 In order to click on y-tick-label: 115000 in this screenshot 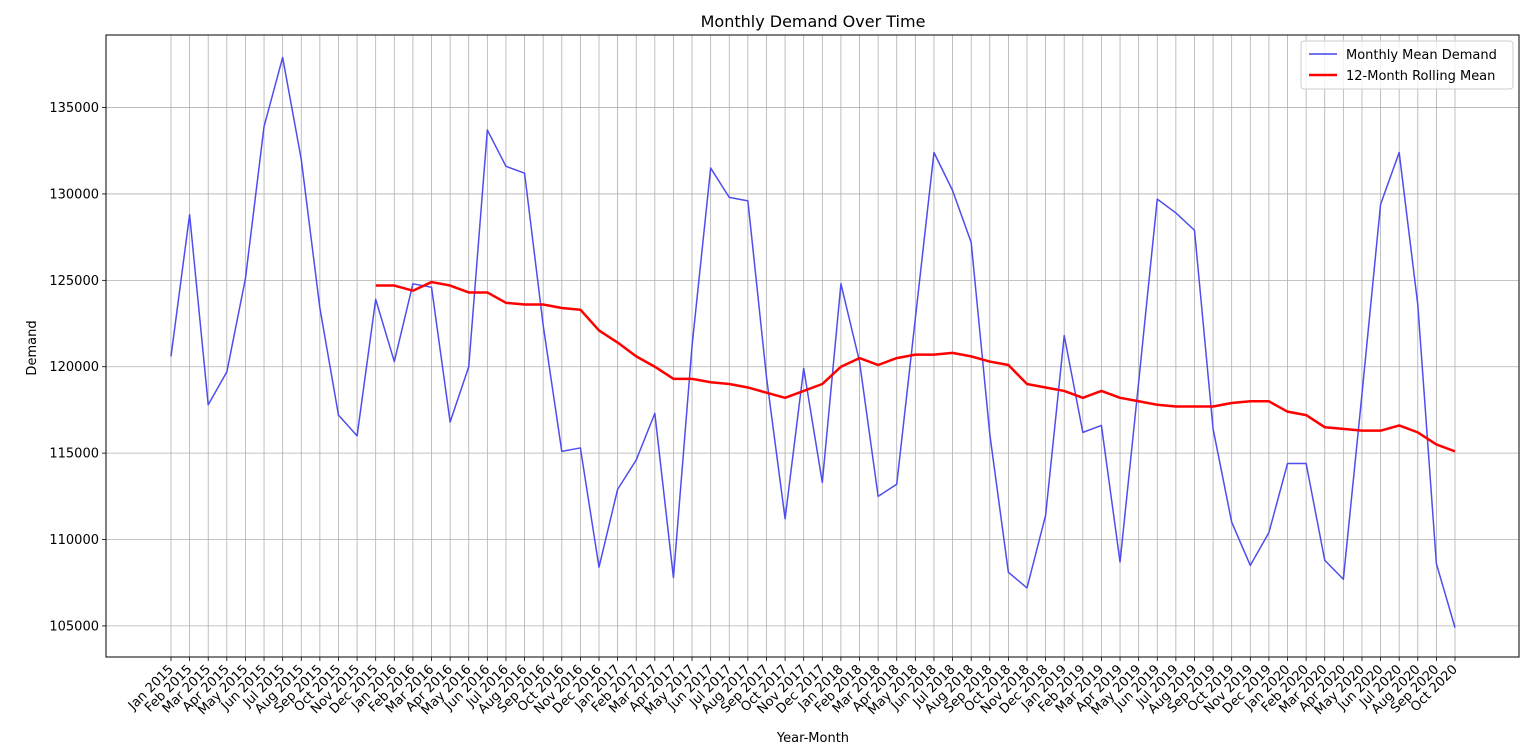, I will do `click(74, 454)`.